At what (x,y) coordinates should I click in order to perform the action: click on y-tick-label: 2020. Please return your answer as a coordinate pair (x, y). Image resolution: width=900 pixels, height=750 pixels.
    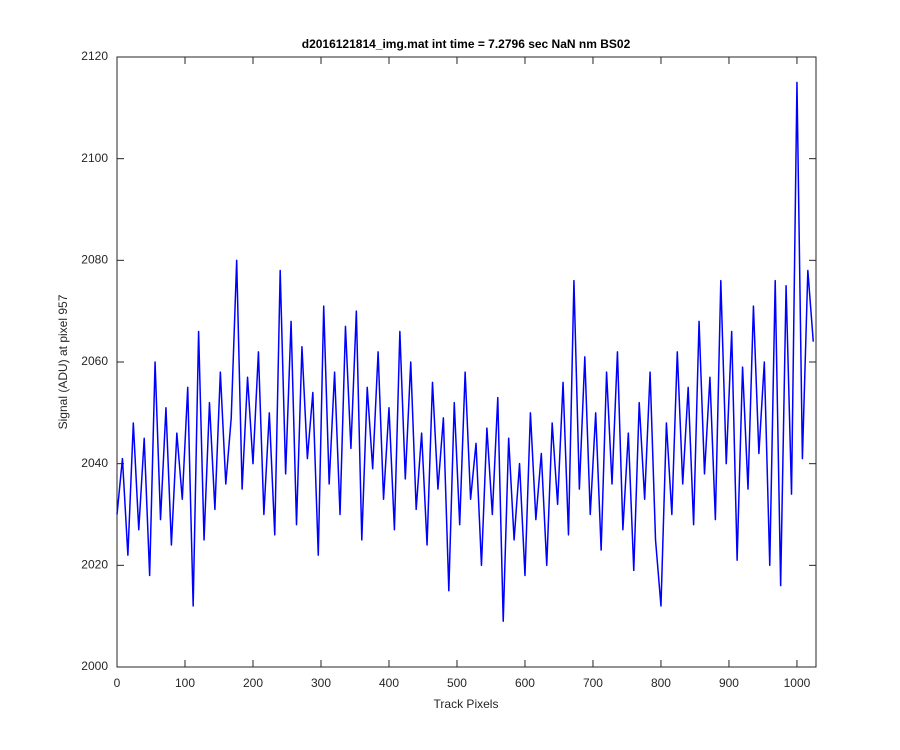
    Looking at the image, I should click on (94, 565).